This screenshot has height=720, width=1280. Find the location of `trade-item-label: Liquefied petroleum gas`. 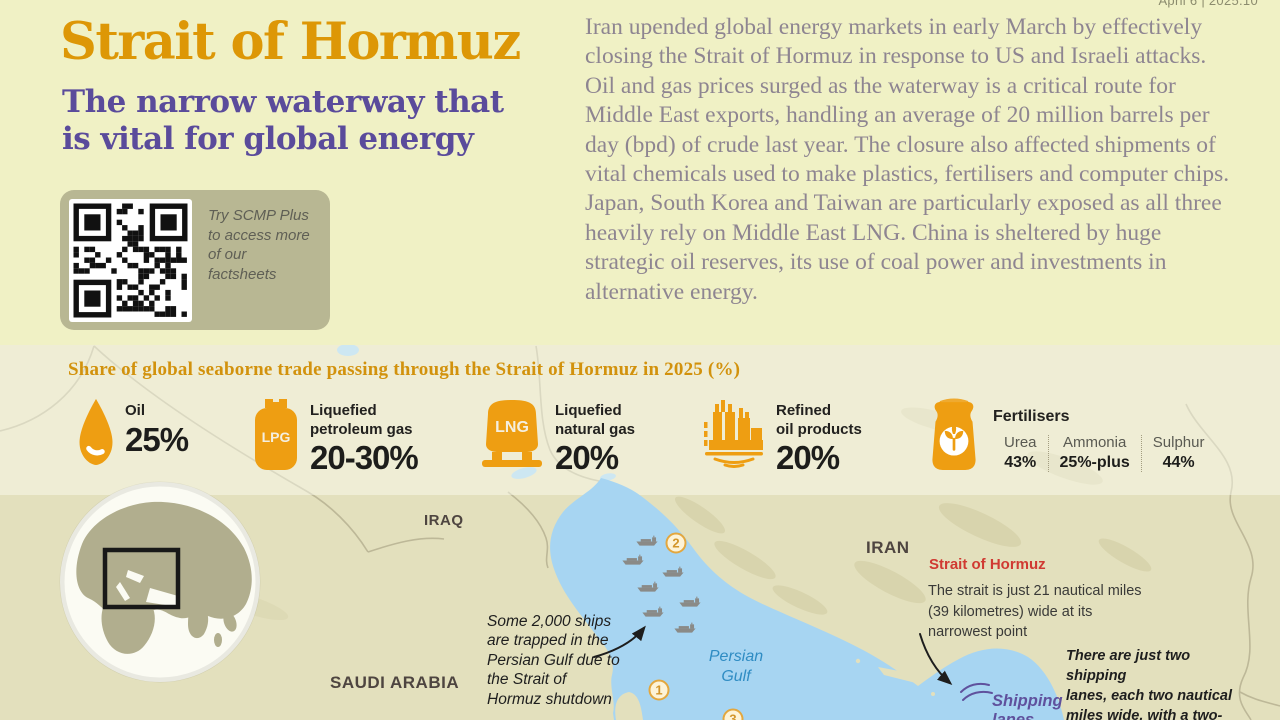

trade-item-label: Liquefied petroleum gas is located at coordinates (361, 420).